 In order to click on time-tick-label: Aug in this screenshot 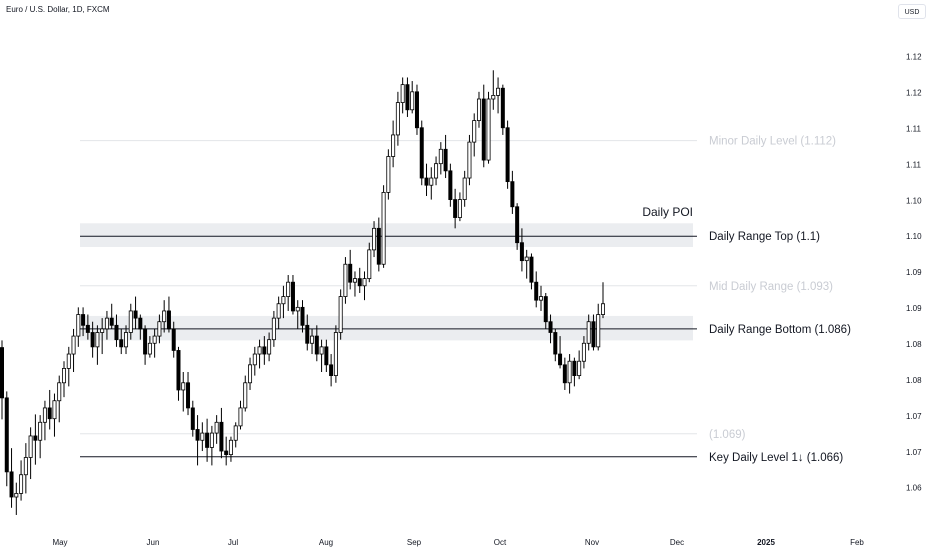, I will do `click(326, 542)`.